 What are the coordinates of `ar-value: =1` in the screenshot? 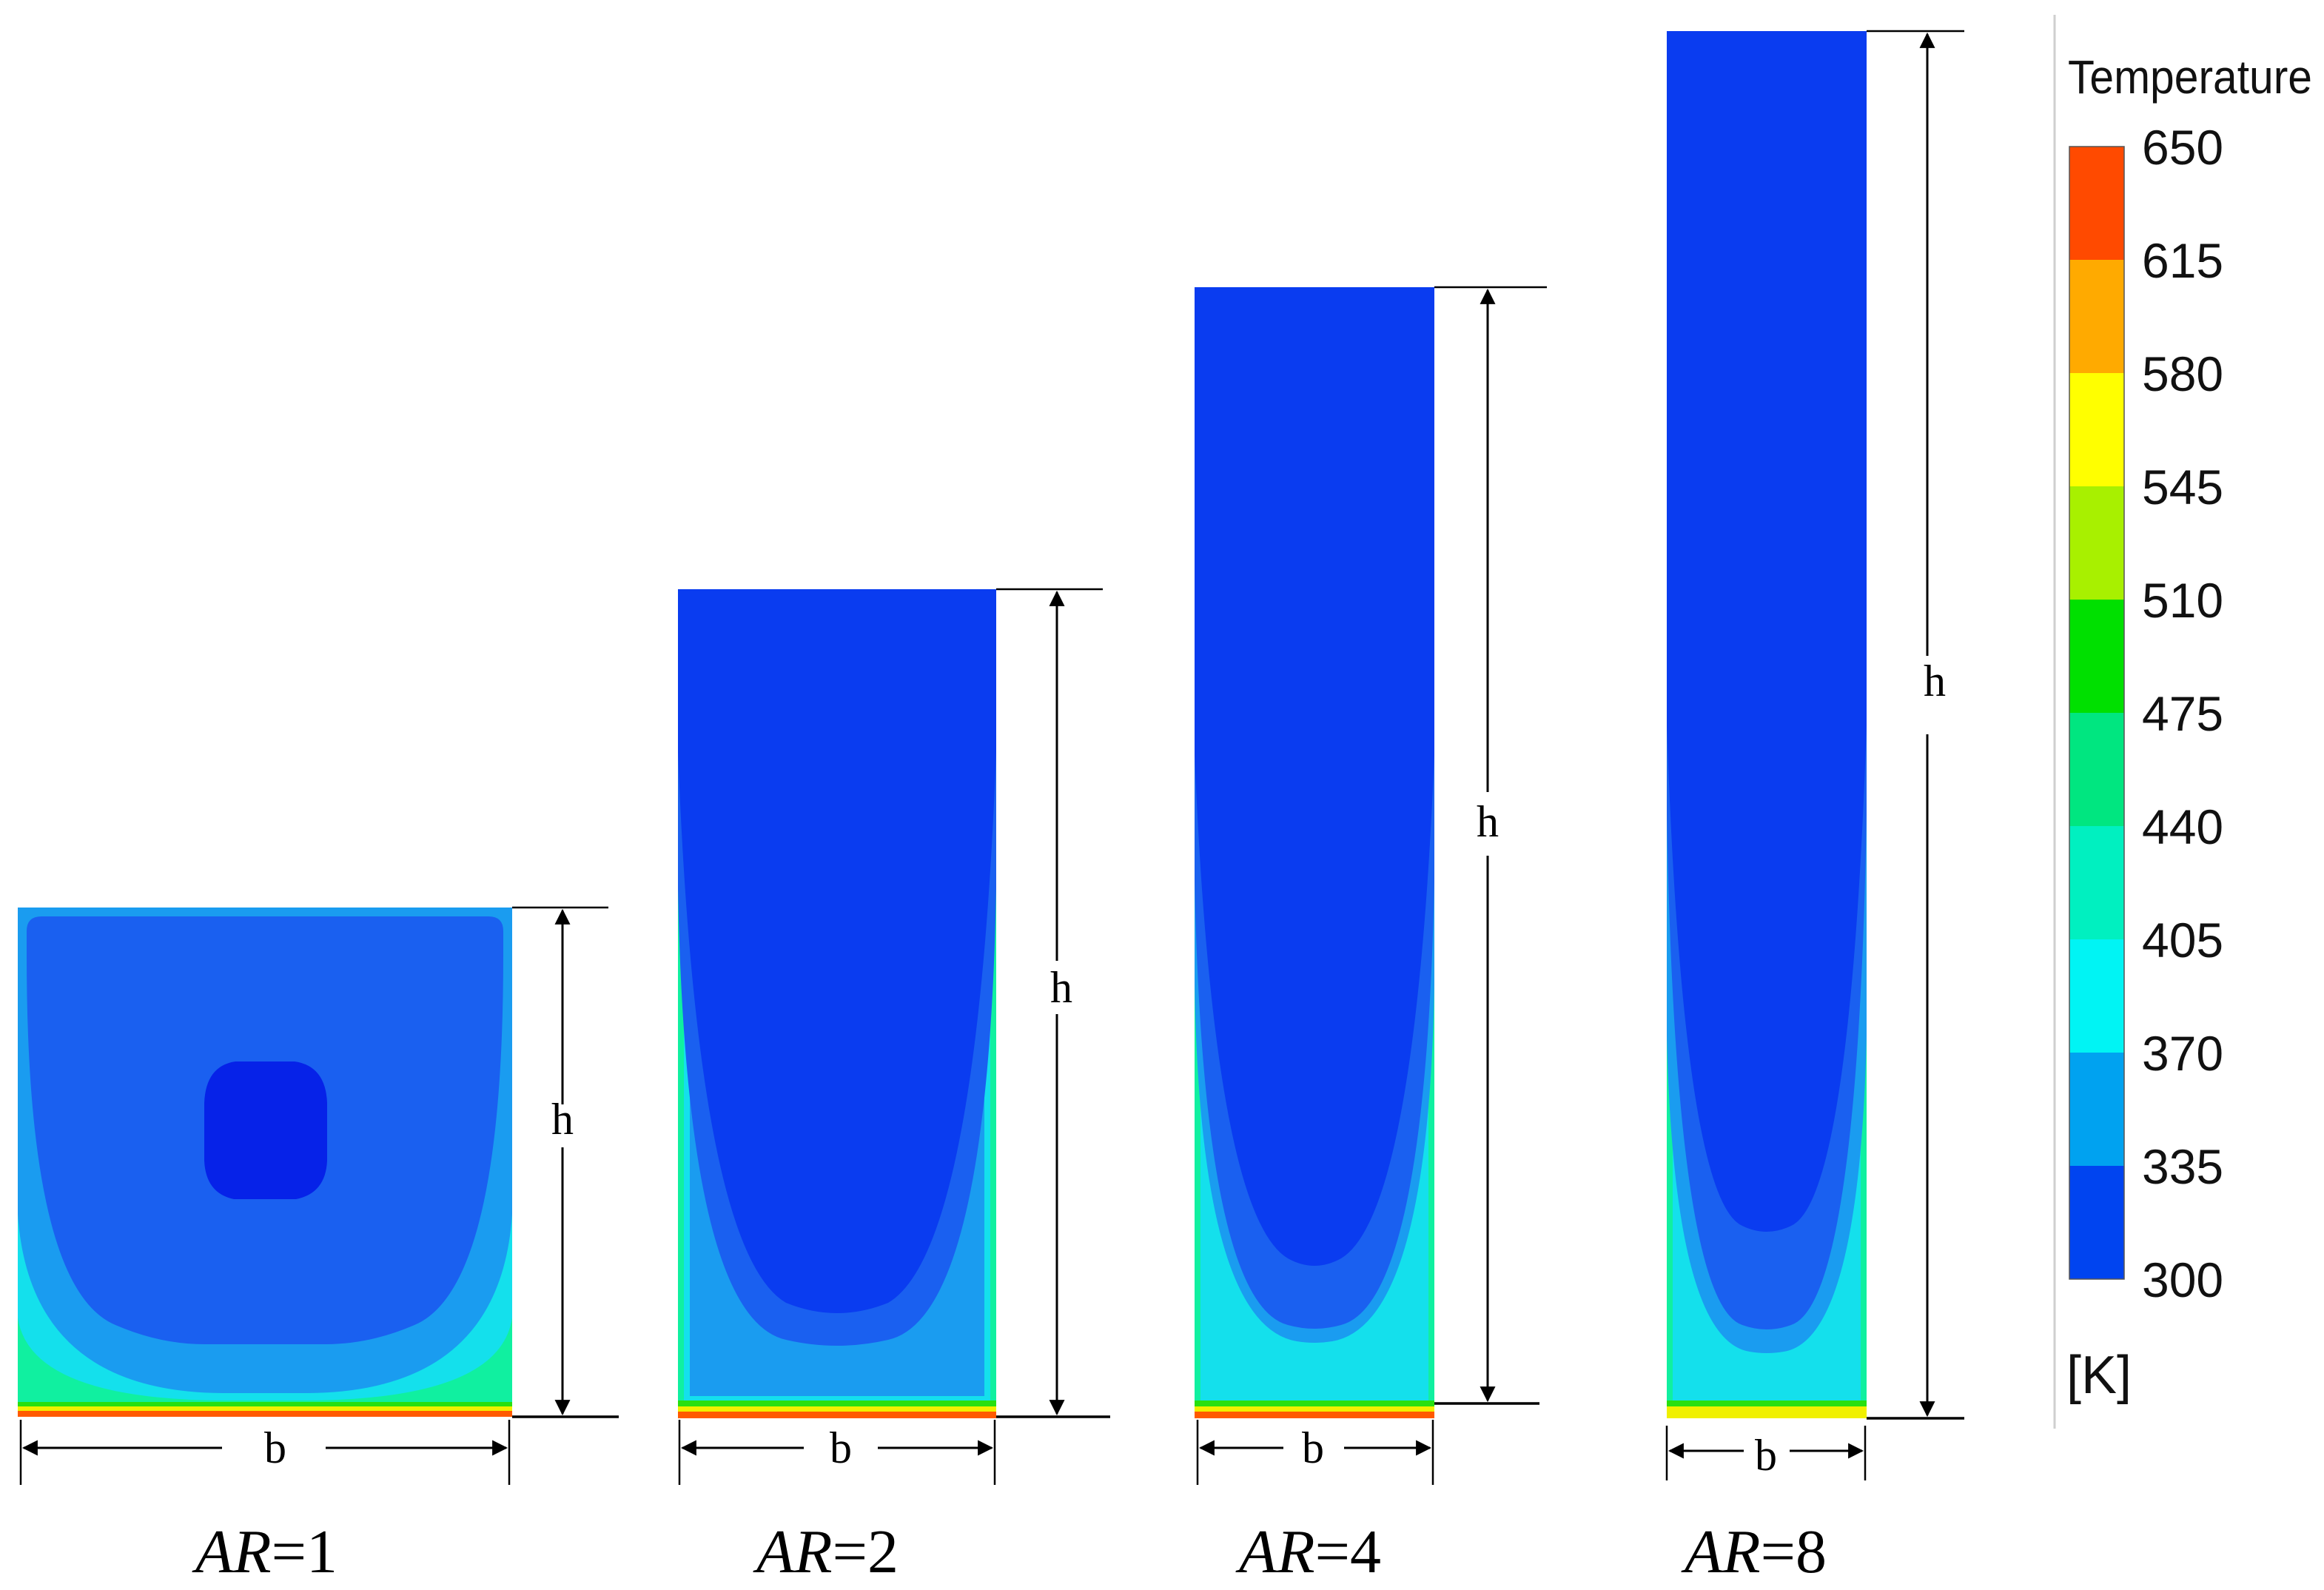 It's located at (304, 1551).